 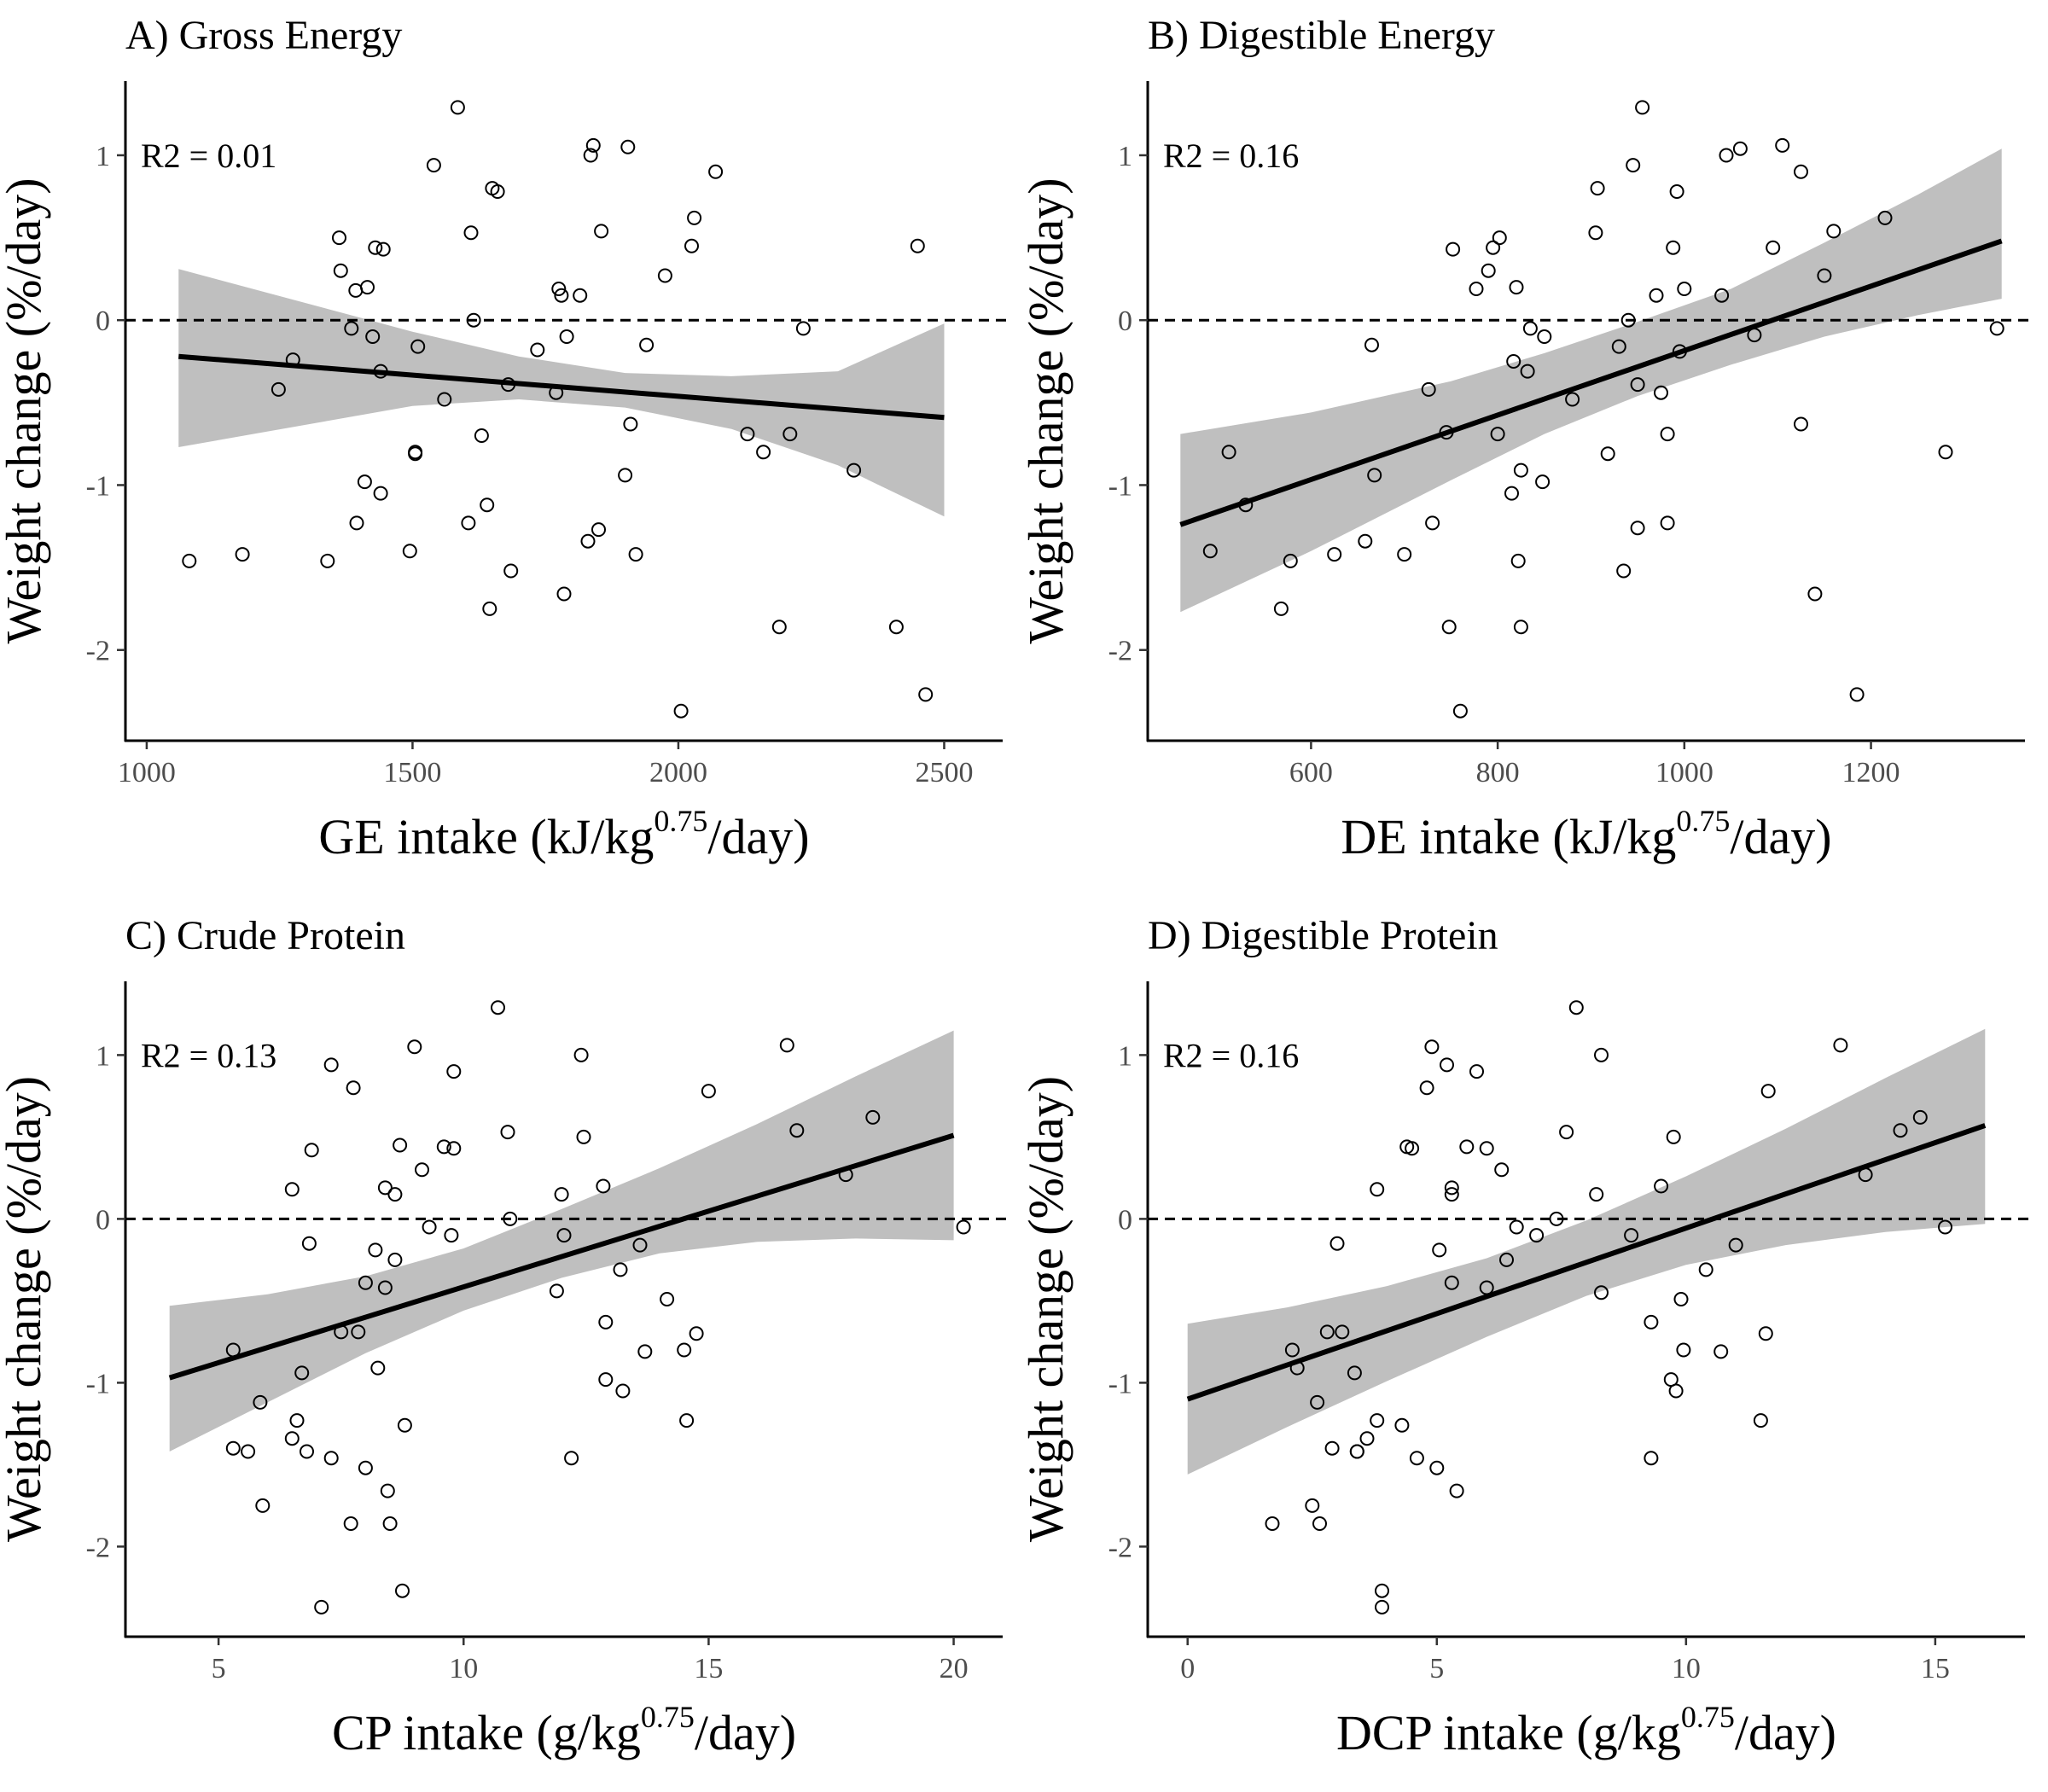 What do you see at coordinates (1586, 1730) in the screenshot?
I see `x-axis-title: DCP intake (g/kg0.75/day)` at bounding box center [1586, 1730].